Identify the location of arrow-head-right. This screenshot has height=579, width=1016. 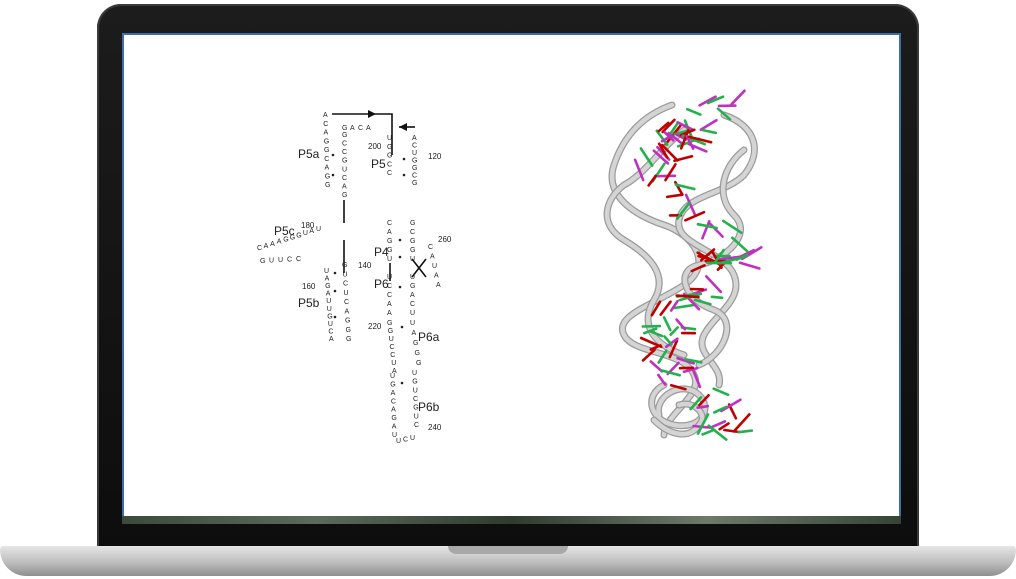
(403, 127).